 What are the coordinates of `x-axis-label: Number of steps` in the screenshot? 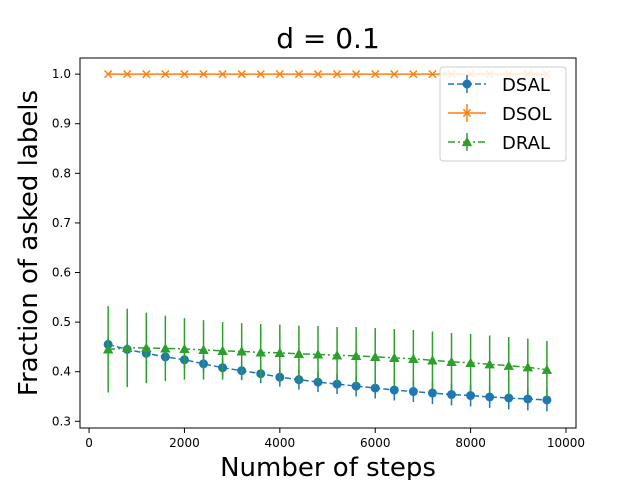 It's located at (328, 466).